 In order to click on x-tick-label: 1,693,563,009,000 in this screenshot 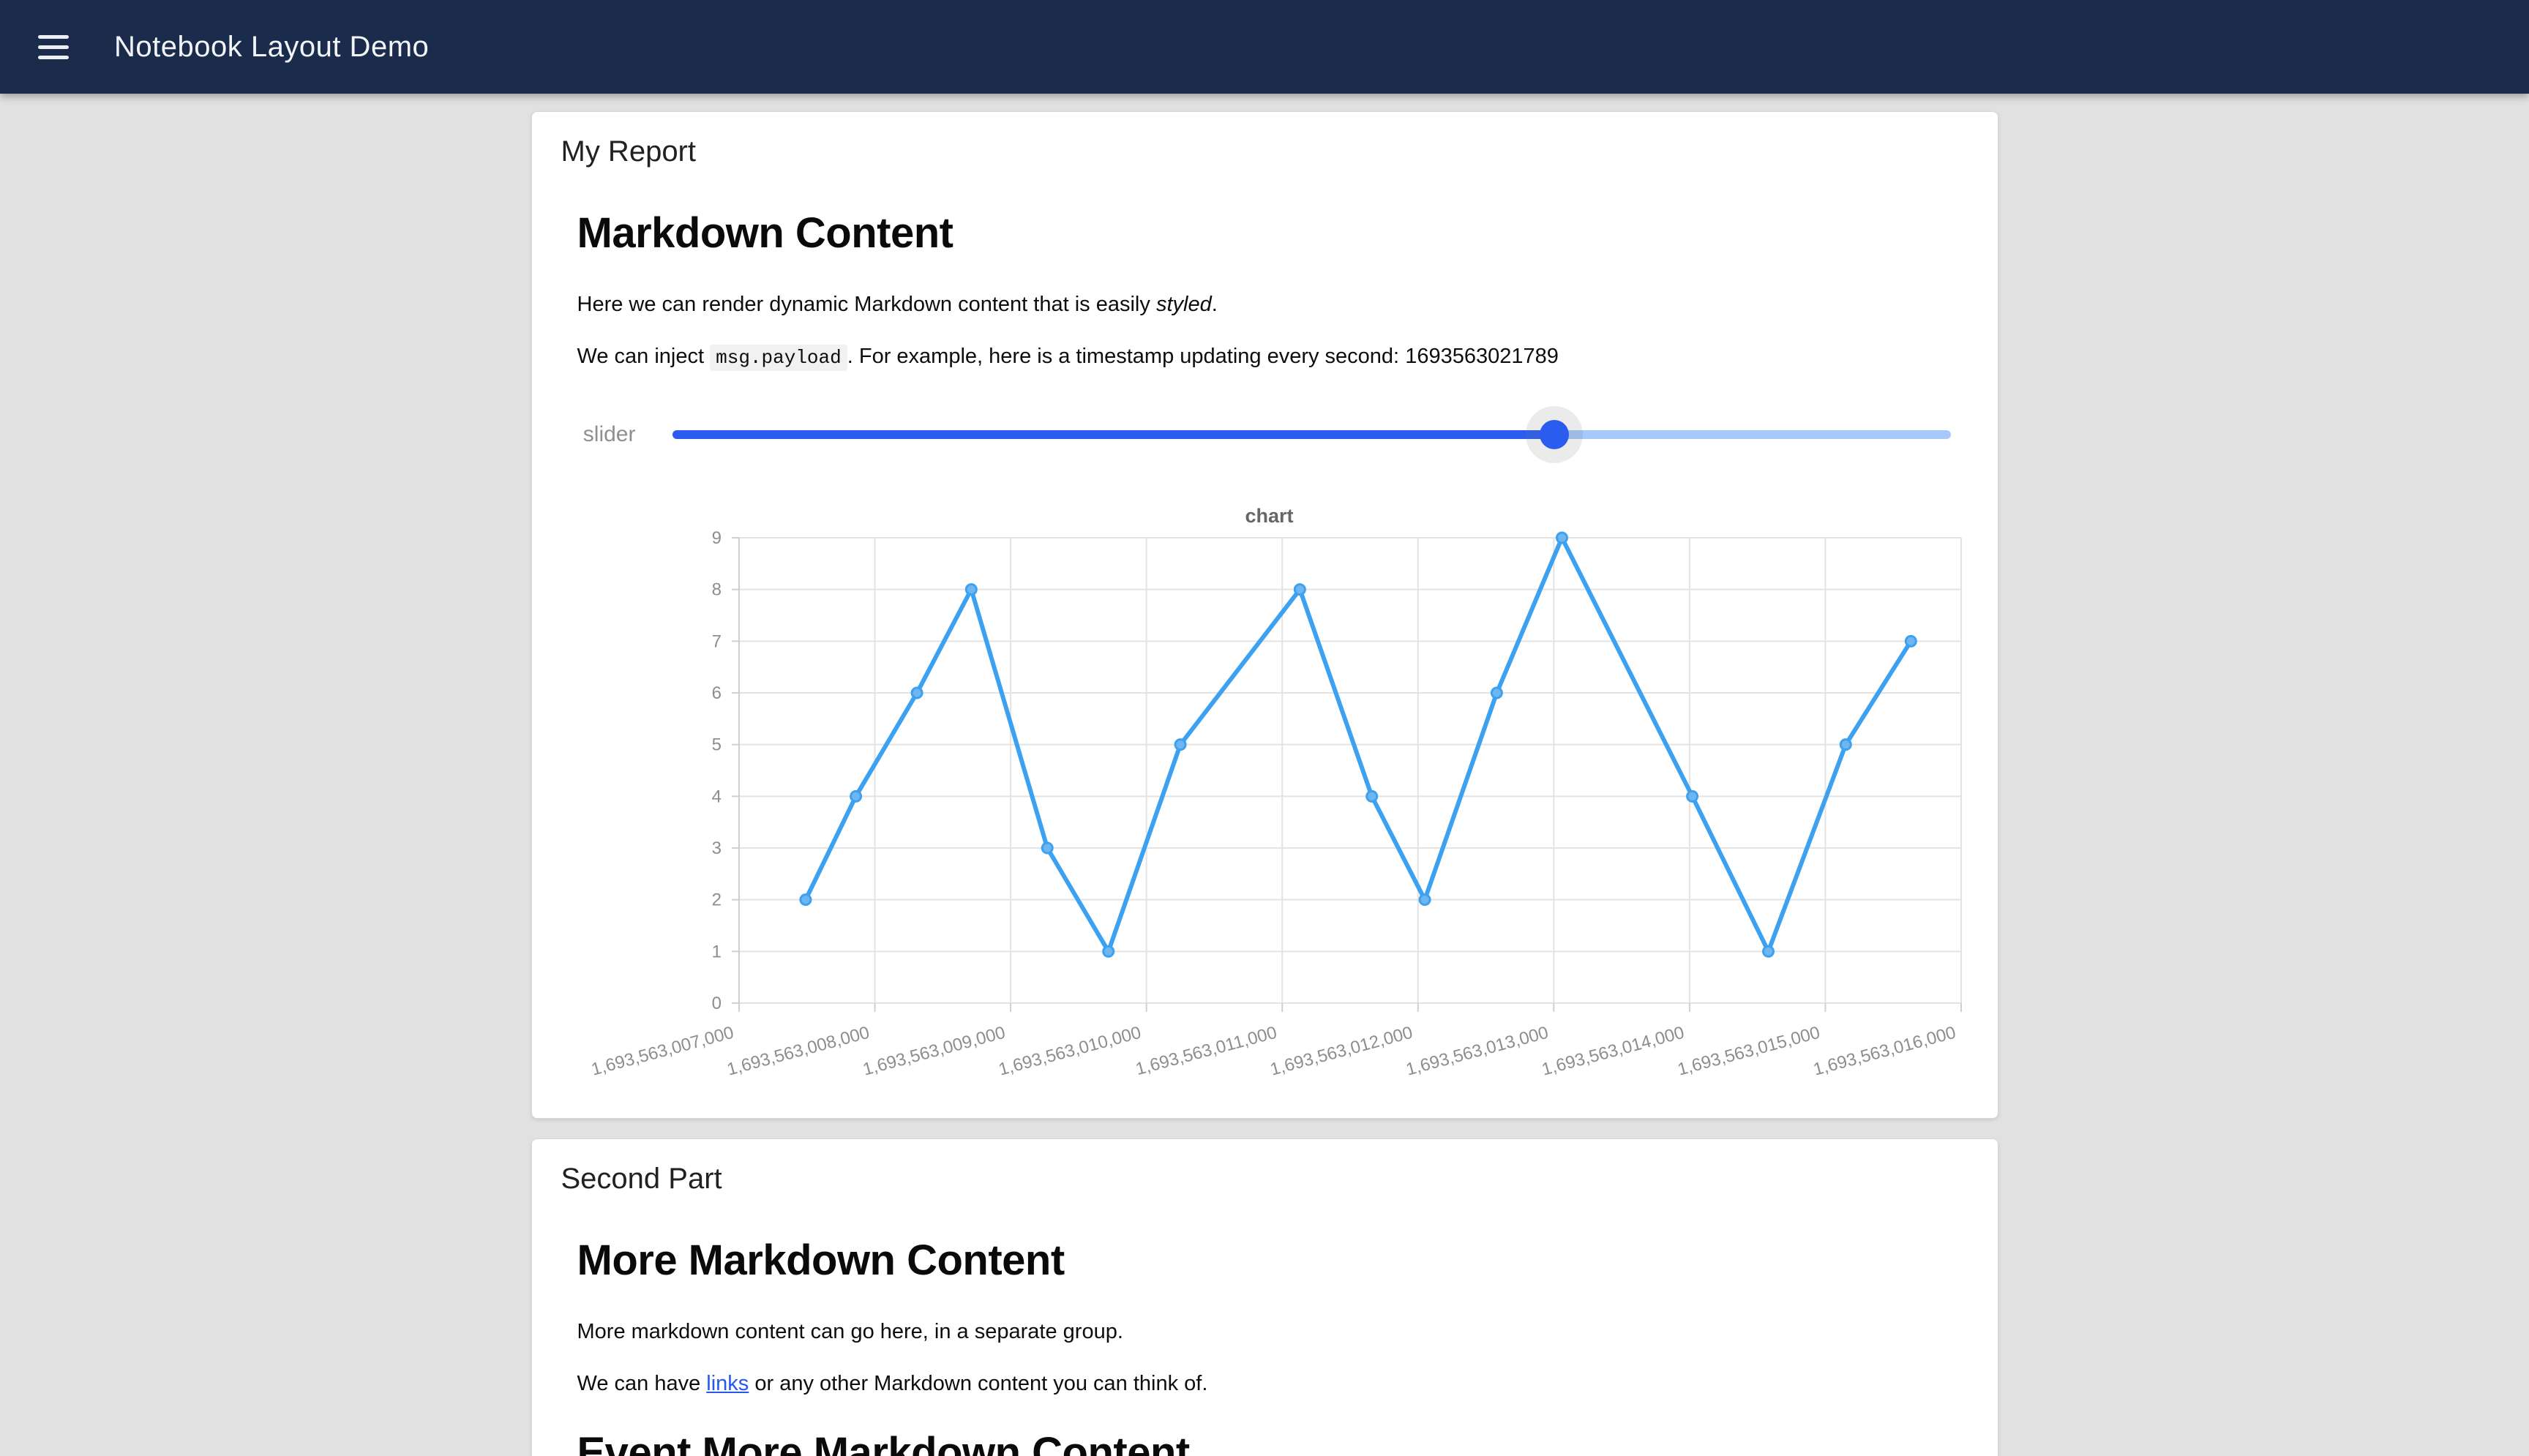, I will do `click(934, 1051)`.